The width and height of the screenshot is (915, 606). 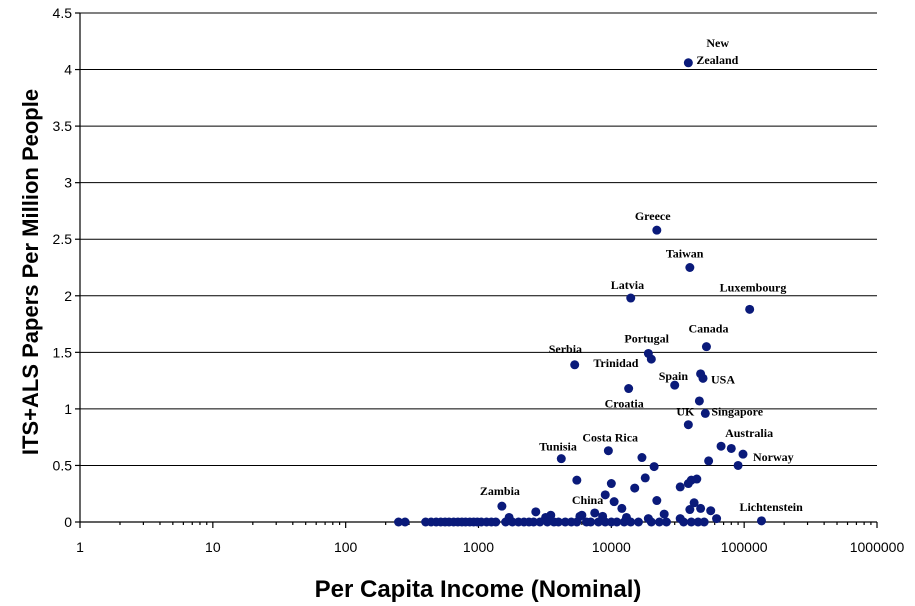 I want to click on y-tick-label: 1.5, so click(x=63, y=352).